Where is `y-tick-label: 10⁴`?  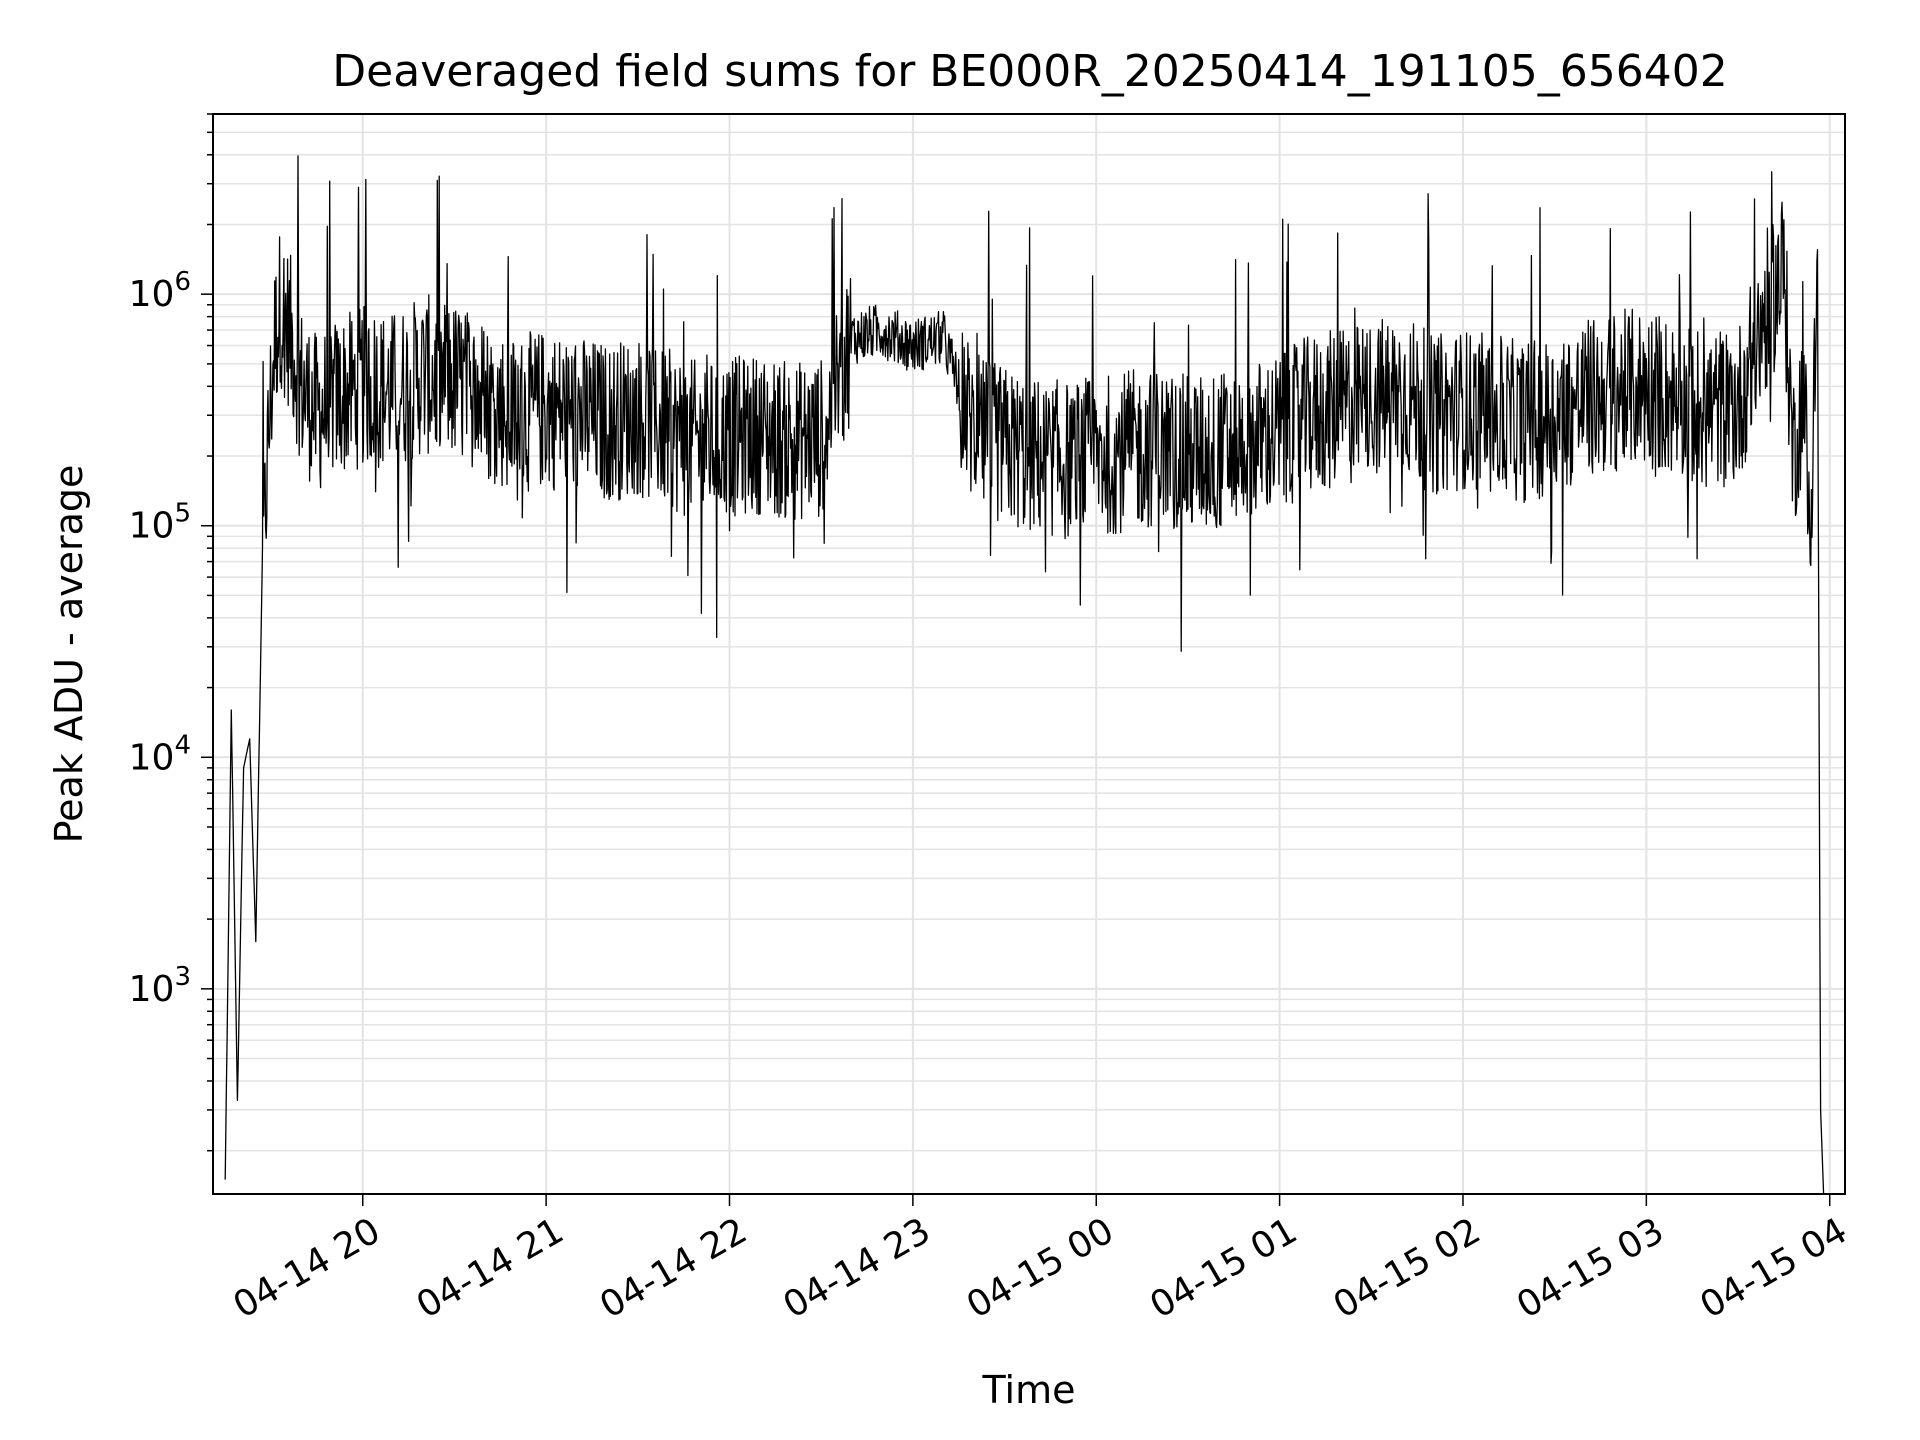
y-tick-label: 10⁴ is located at coordinates (160, 754).